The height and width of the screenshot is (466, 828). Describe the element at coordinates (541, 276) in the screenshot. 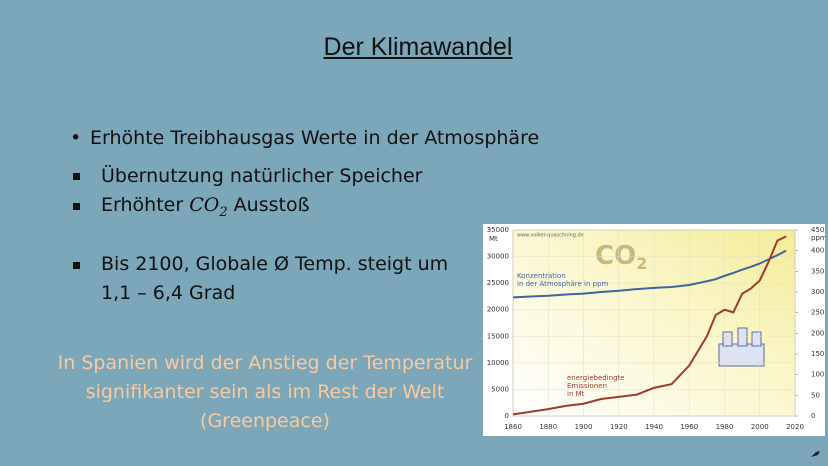

I see `series-label: Konzentration` at that location.